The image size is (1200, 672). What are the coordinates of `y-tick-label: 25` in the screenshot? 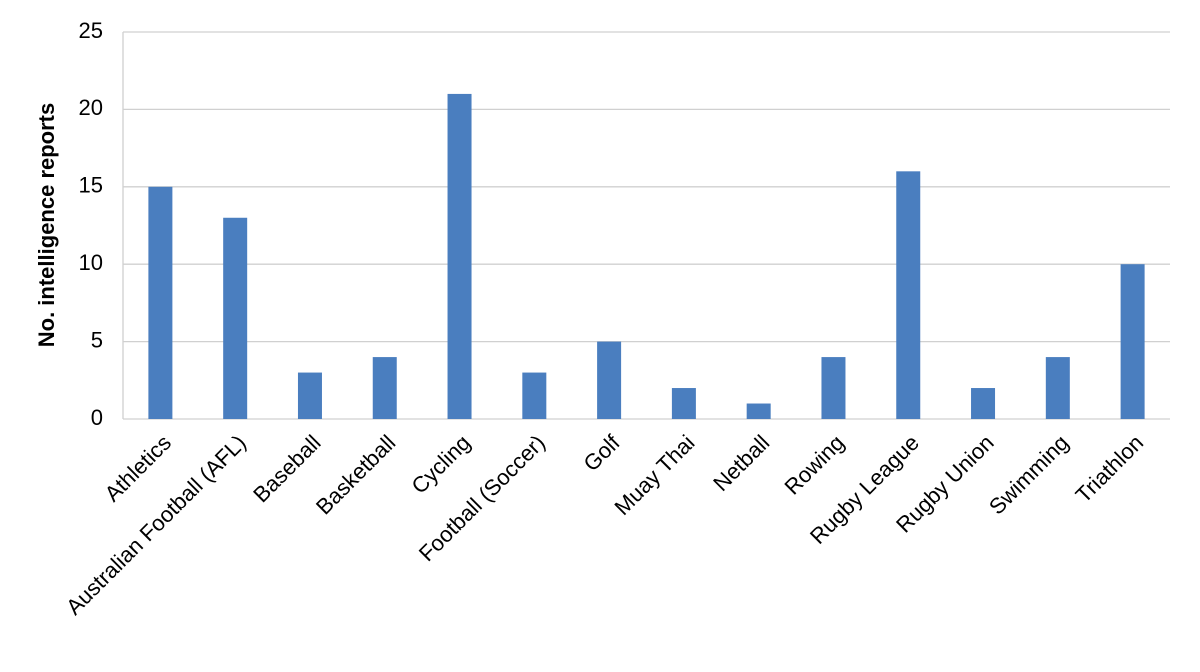 It's located at (91, 30).